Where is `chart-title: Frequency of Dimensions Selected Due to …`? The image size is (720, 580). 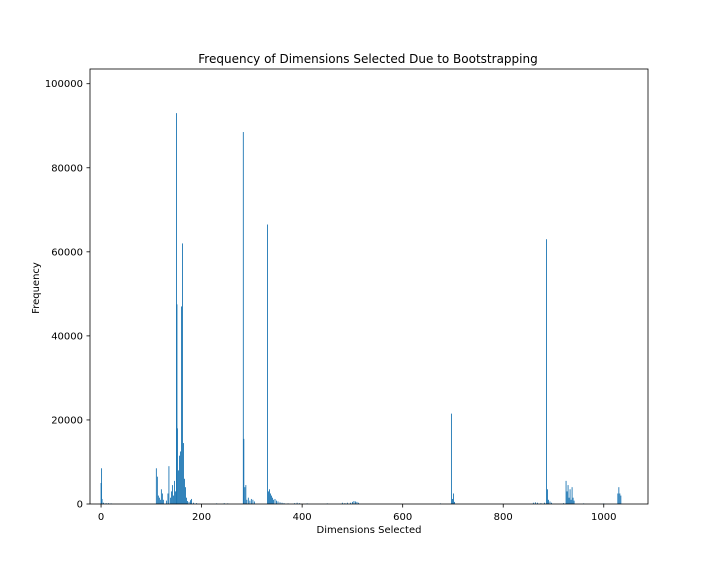 chart-title: Frequency of Dimensions Selected Due to … is located at coordinates (367, 59).